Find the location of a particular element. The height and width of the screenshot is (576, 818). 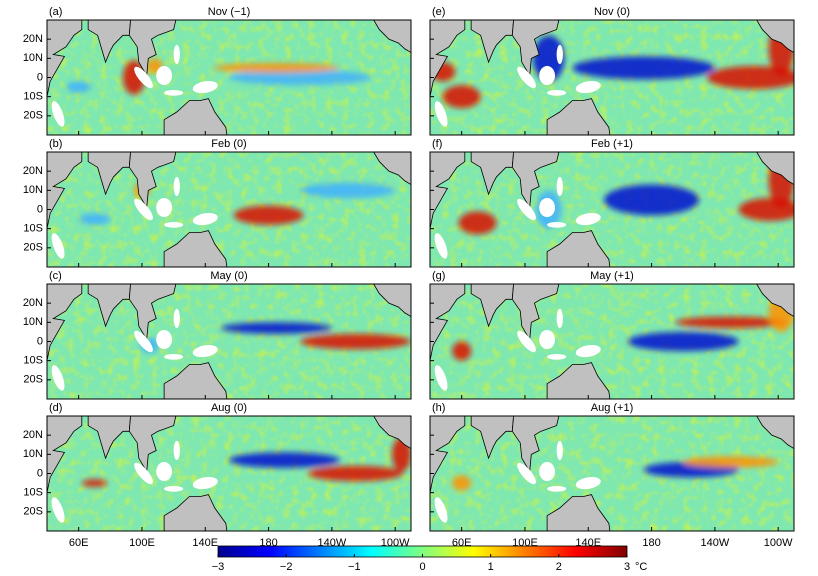

colorbar-tick-label: −2 is located at coordinates (286, 567).